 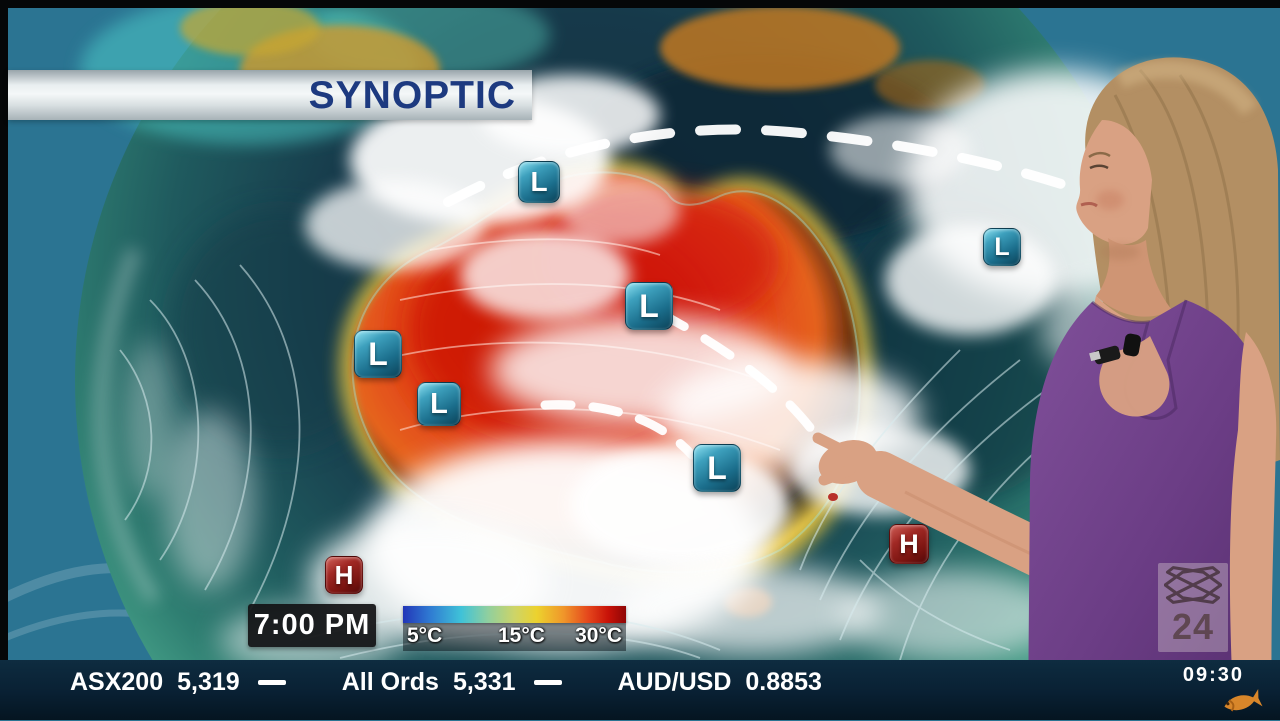 What do you see at coordinates (674, 682) in the screenshot?
I see `ticker-label-audusd: AUD/USD` at bounding box center [674, 682].